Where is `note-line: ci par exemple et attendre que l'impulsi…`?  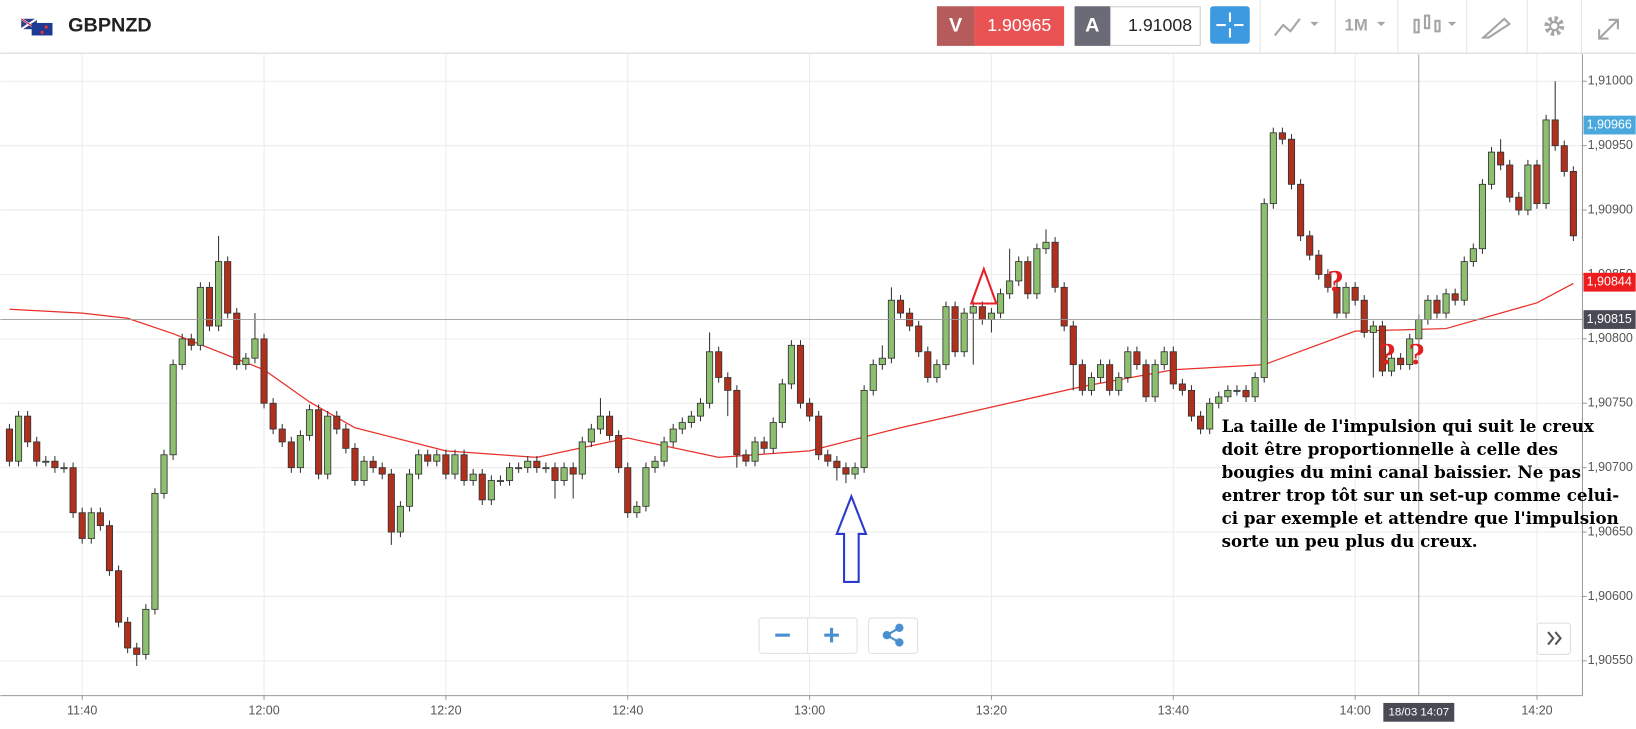 note-line: ci par exemple et attendre que l'impulsi… is located at coordinates (1420, 518).